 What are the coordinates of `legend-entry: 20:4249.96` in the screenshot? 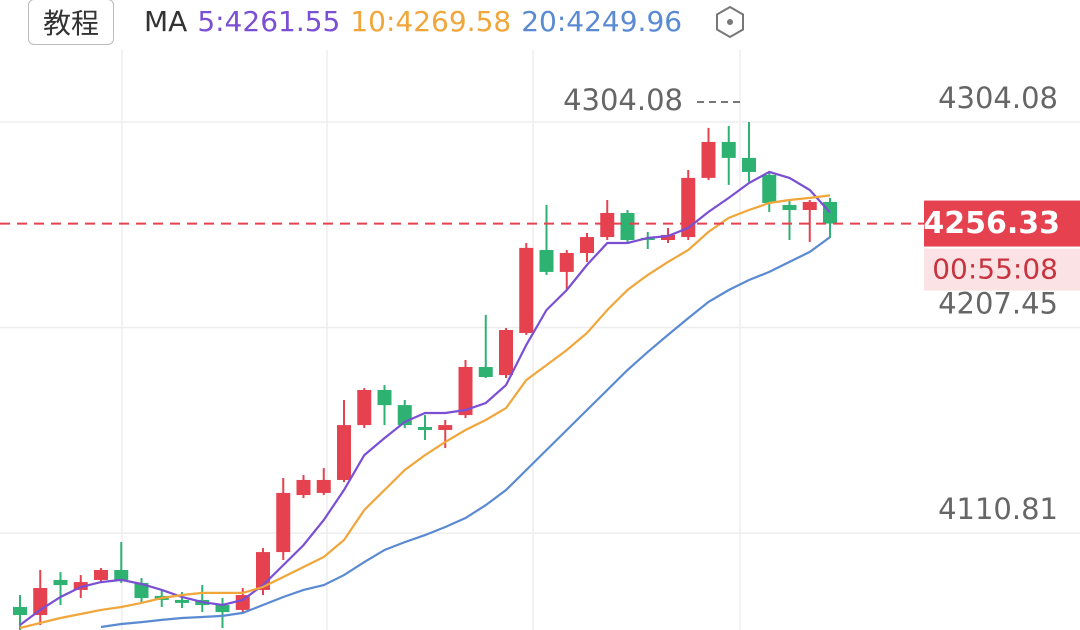 It's located at (602, 21).